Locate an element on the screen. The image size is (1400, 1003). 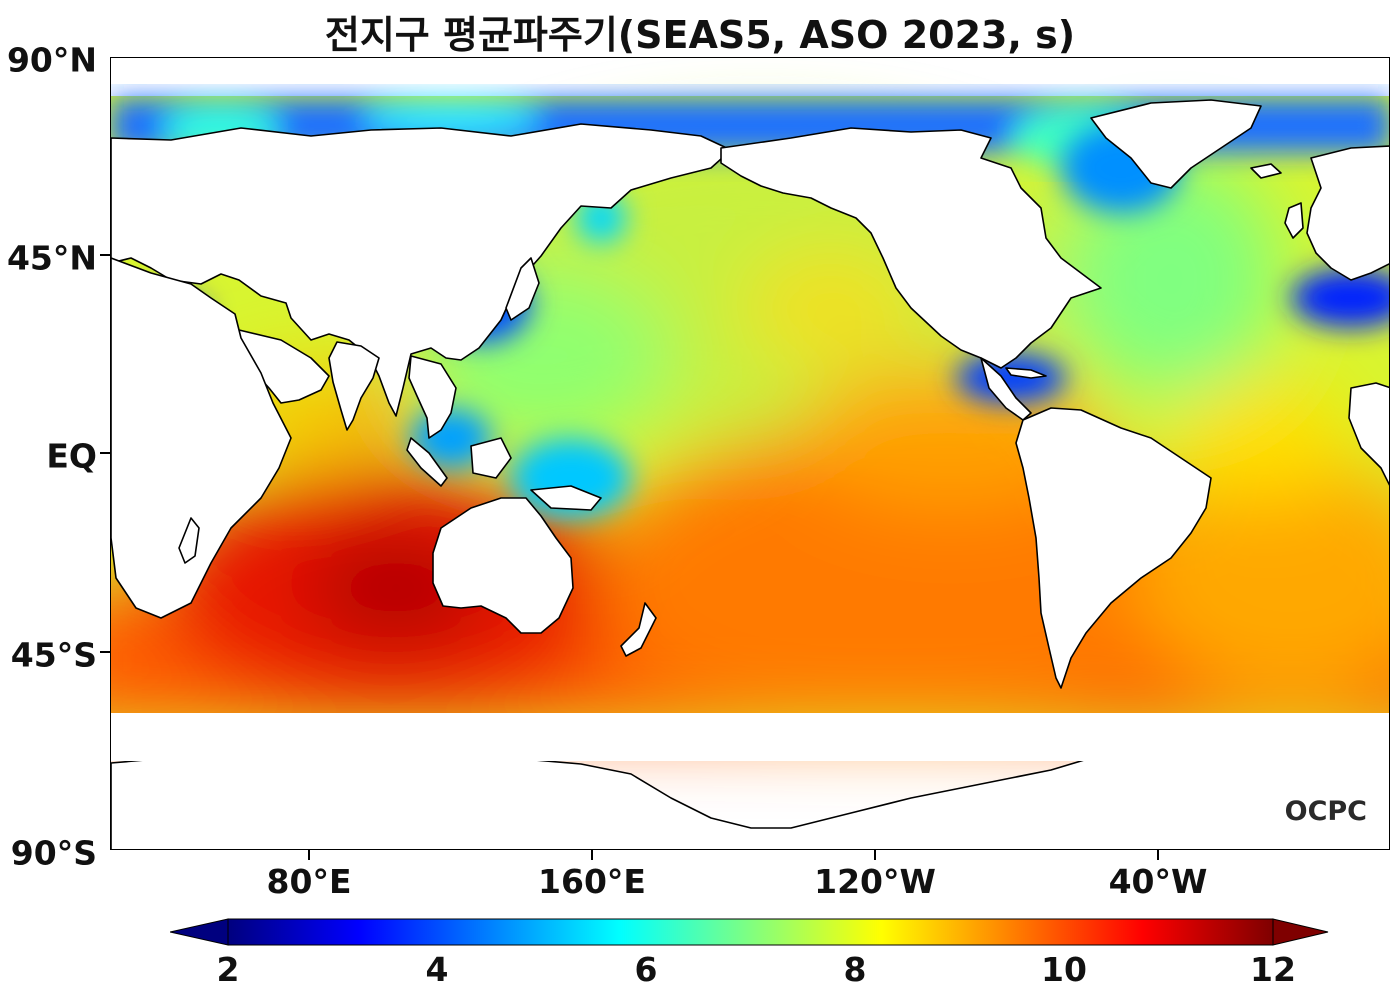
colorbar-tick-12: 12 is located at coordinates (1273, 969).